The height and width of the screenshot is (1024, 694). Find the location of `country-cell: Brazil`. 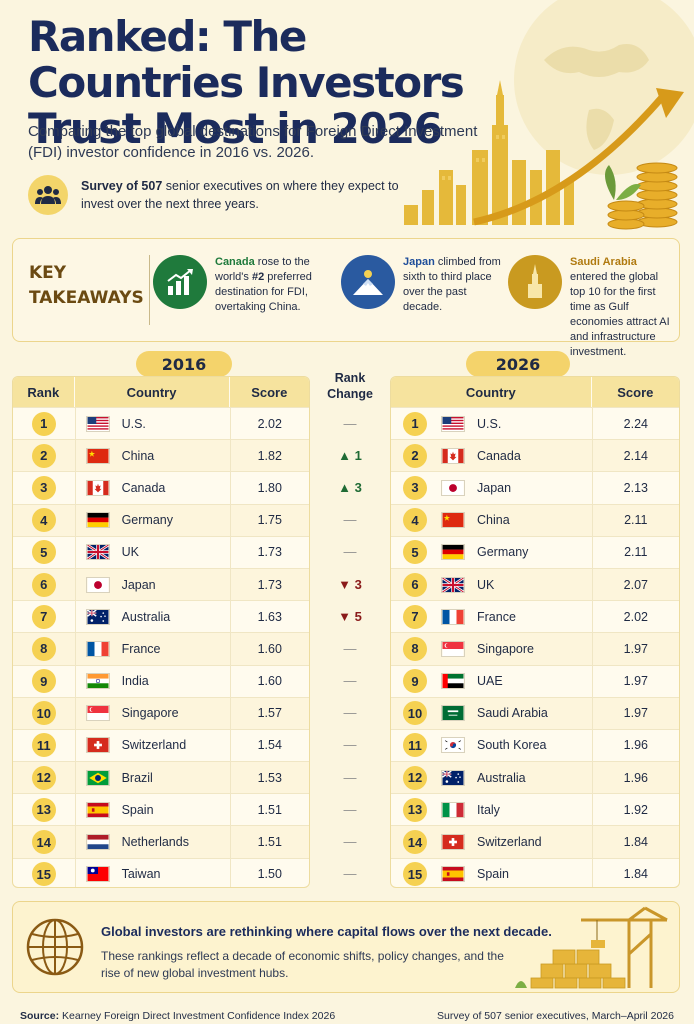

country-cell: Brazil is located at coordinates (152, 778).